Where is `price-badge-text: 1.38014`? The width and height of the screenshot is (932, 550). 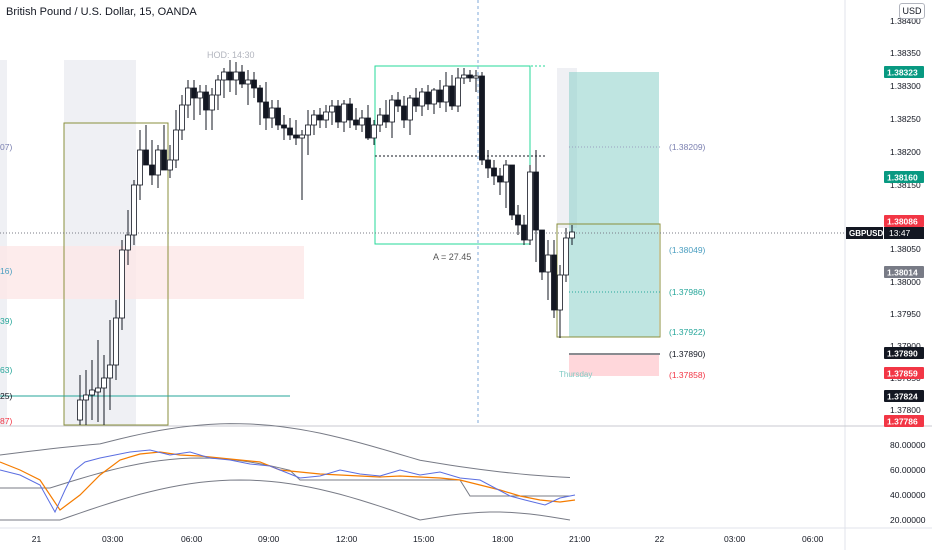
price-badge-text: 1.38014 is located at coordinates (902, 273).